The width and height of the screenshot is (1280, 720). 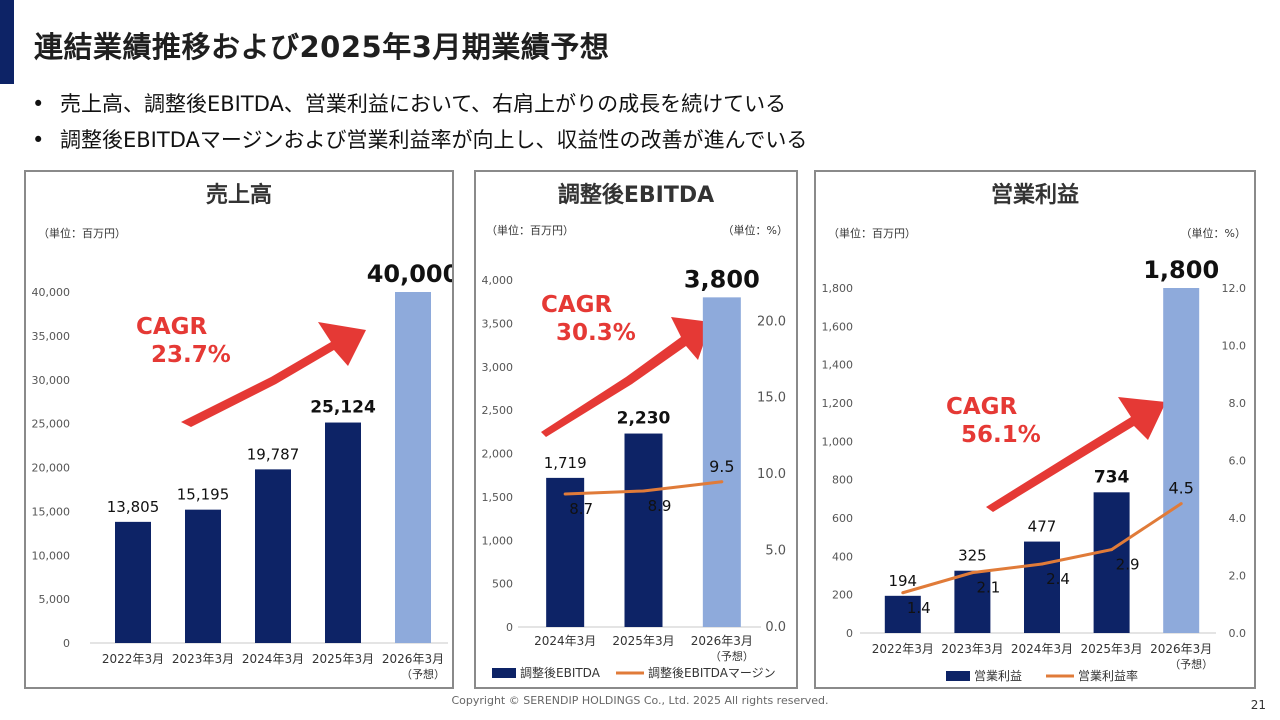 I want to click on line-value-label: 4.5, so click(x=1180, y=488).